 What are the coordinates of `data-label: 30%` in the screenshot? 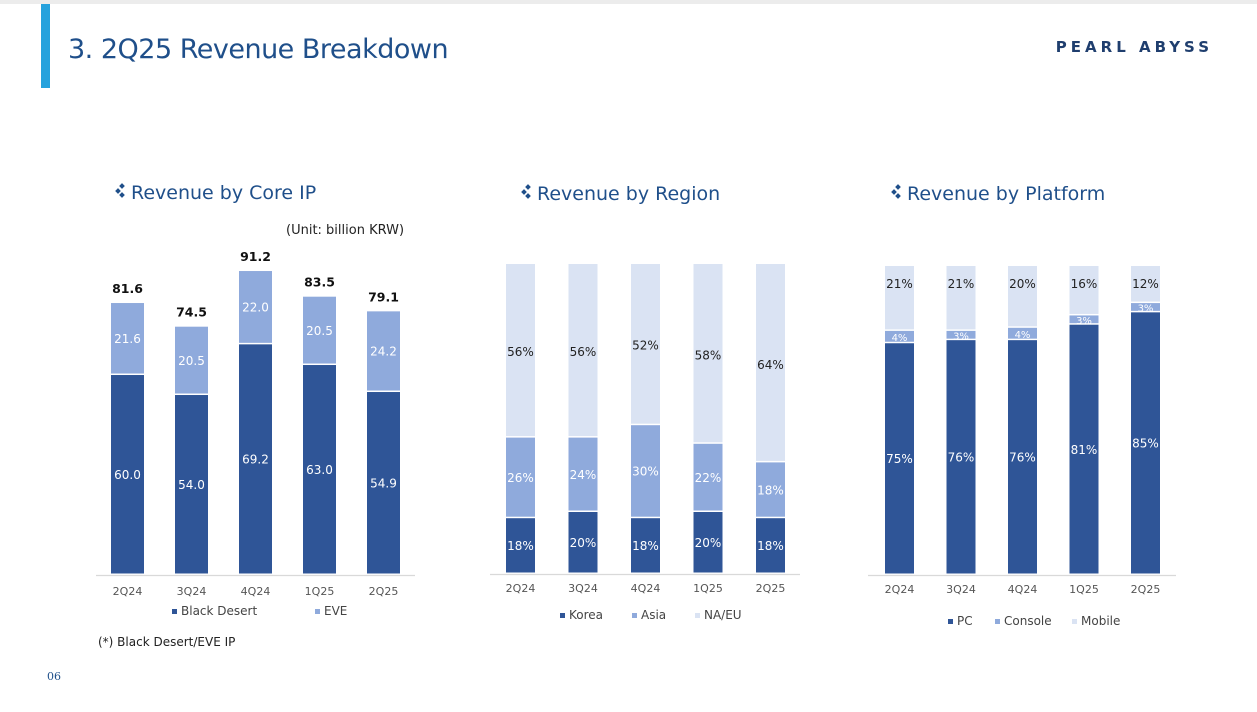 It's located at (645, 472).